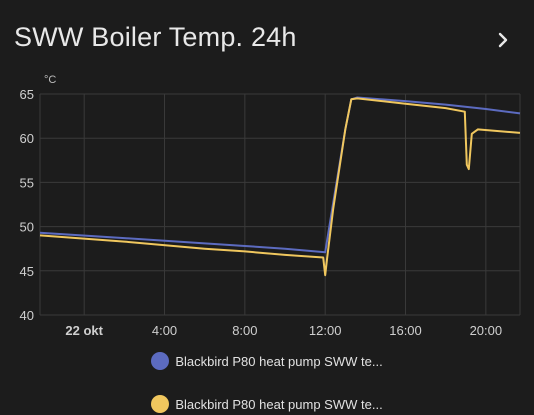 The width and height of the screenshot is (534, 415). What do you see at coordinates (27, 138) in the screenshot?
I see `y-tick-label: 60` at bounding box center [27, 138].